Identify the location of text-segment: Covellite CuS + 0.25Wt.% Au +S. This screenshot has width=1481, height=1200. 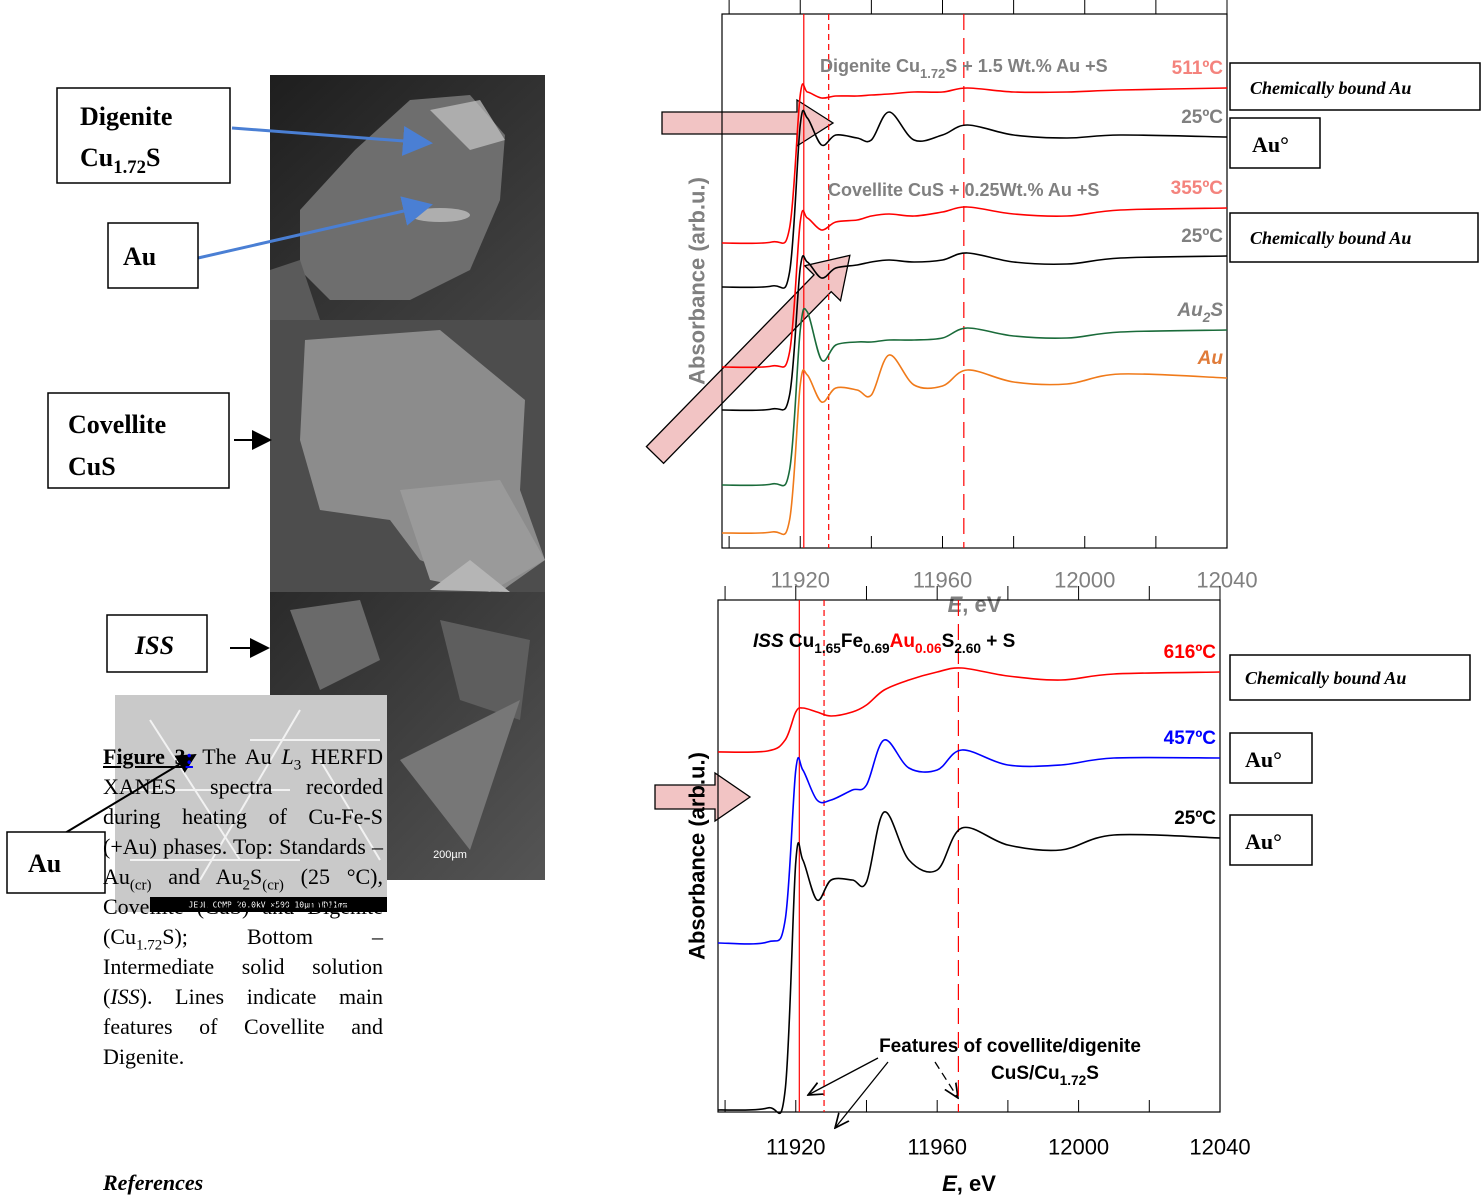
(963, 190).